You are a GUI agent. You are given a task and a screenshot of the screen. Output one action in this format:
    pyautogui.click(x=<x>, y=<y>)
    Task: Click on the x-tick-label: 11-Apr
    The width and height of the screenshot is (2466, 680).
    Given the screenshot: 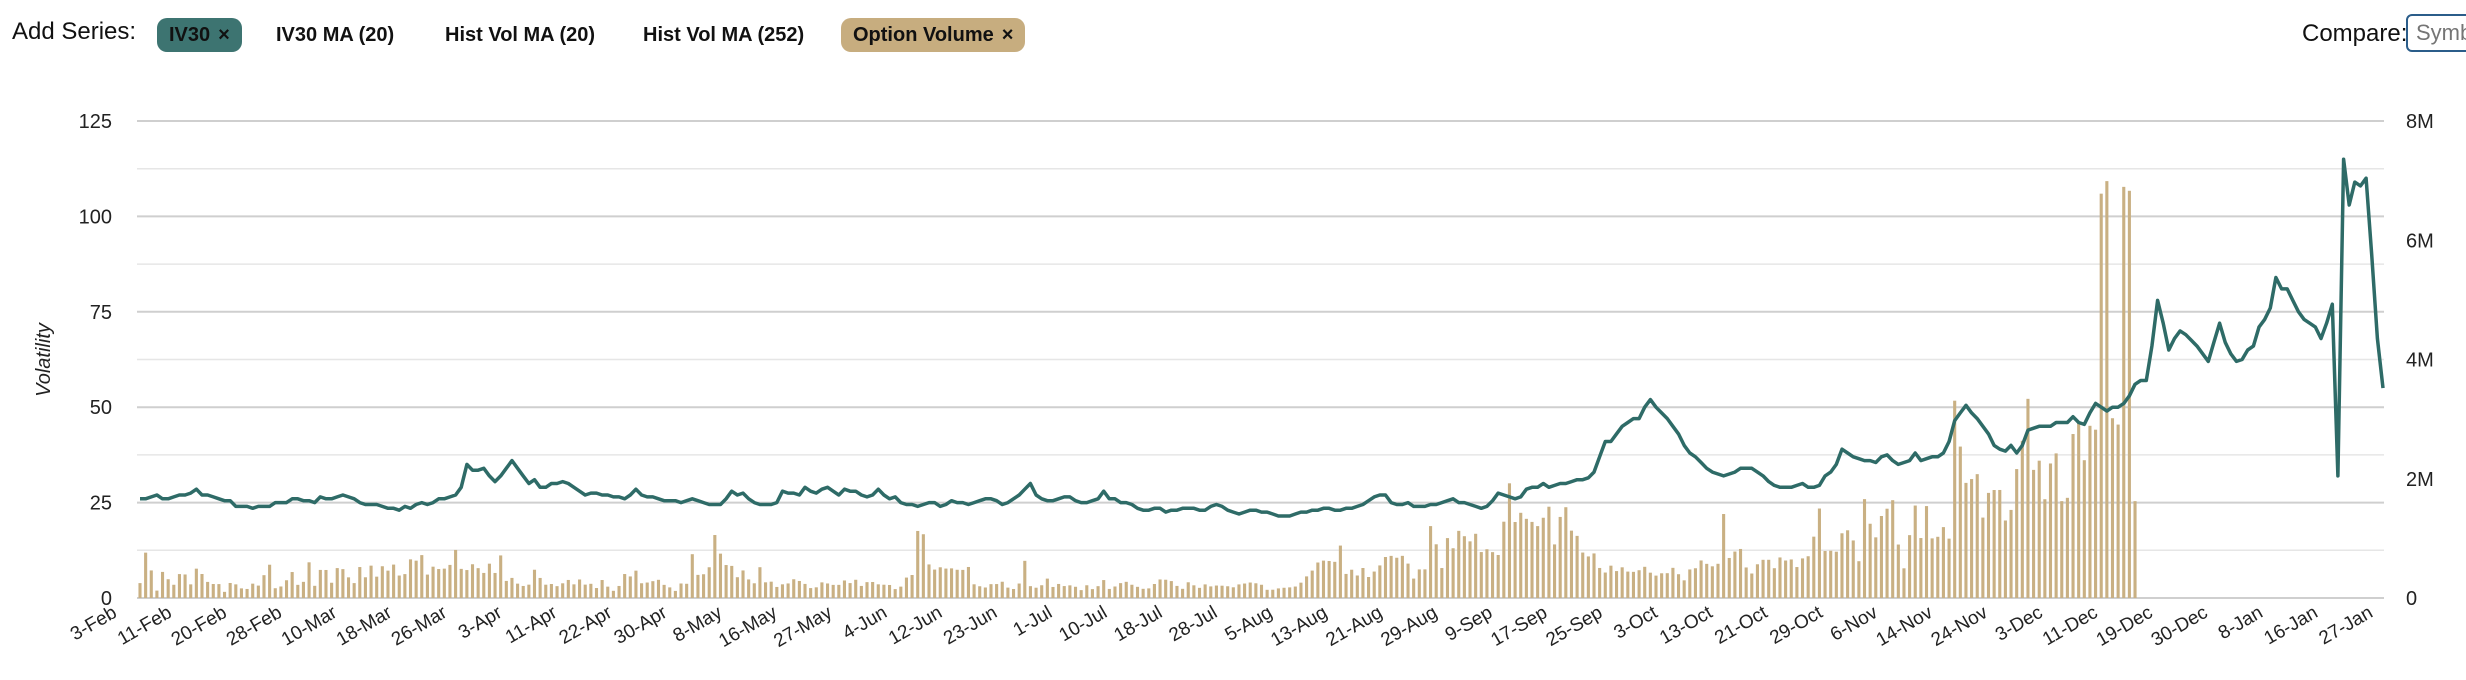 What is the action you would take?
    pyautogui.click(x=531, y=625)
    